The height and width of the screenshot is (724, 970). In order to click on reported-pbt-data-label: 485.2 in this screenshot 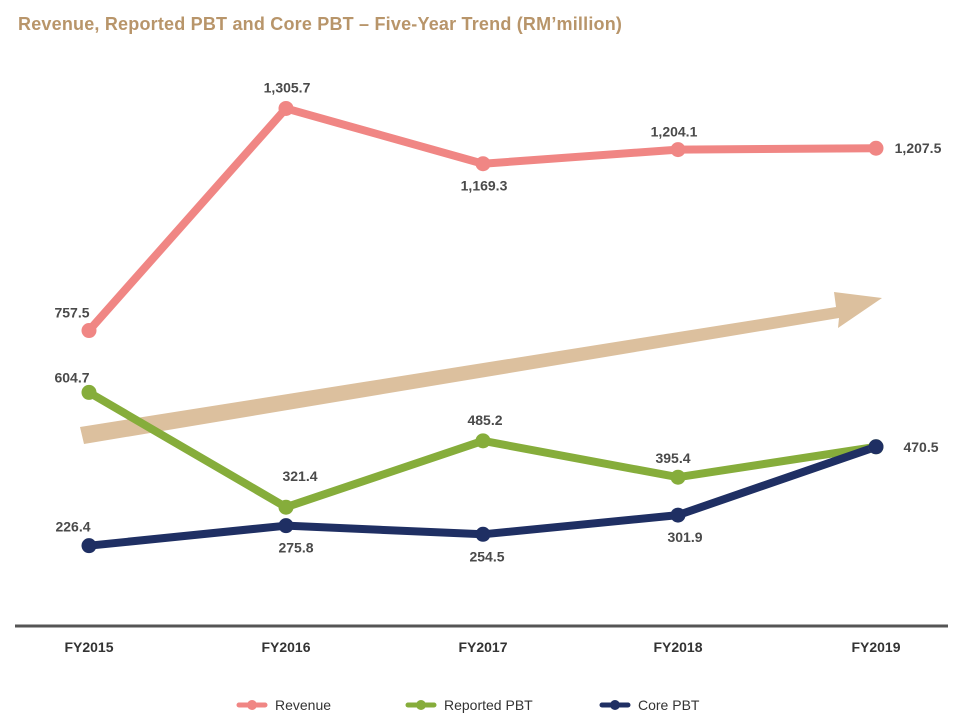, I will do `click(484, 420)`.